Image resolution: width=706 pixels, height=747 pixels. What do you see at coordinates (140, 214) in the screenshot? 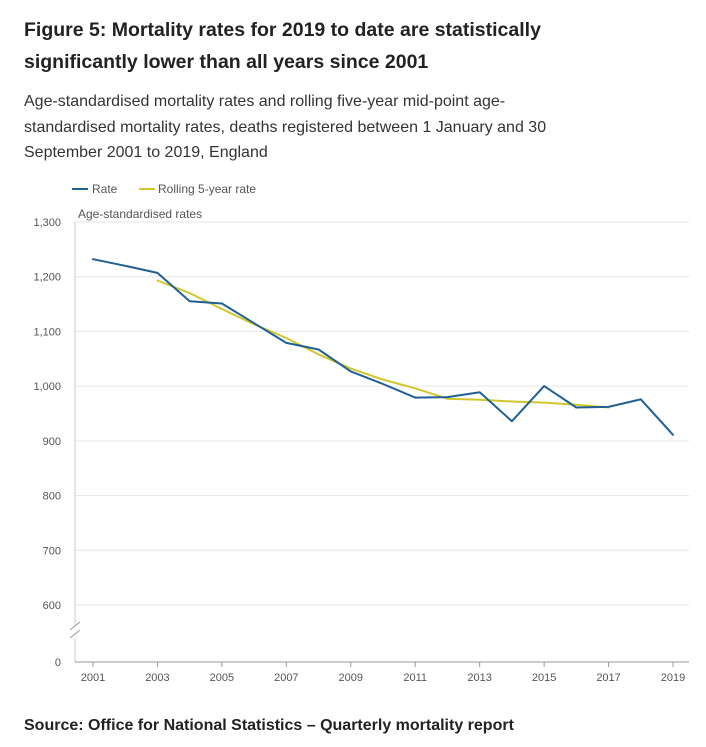
I see `y-axis-label: Age-standardised rates` at bounding box center [140, 214].